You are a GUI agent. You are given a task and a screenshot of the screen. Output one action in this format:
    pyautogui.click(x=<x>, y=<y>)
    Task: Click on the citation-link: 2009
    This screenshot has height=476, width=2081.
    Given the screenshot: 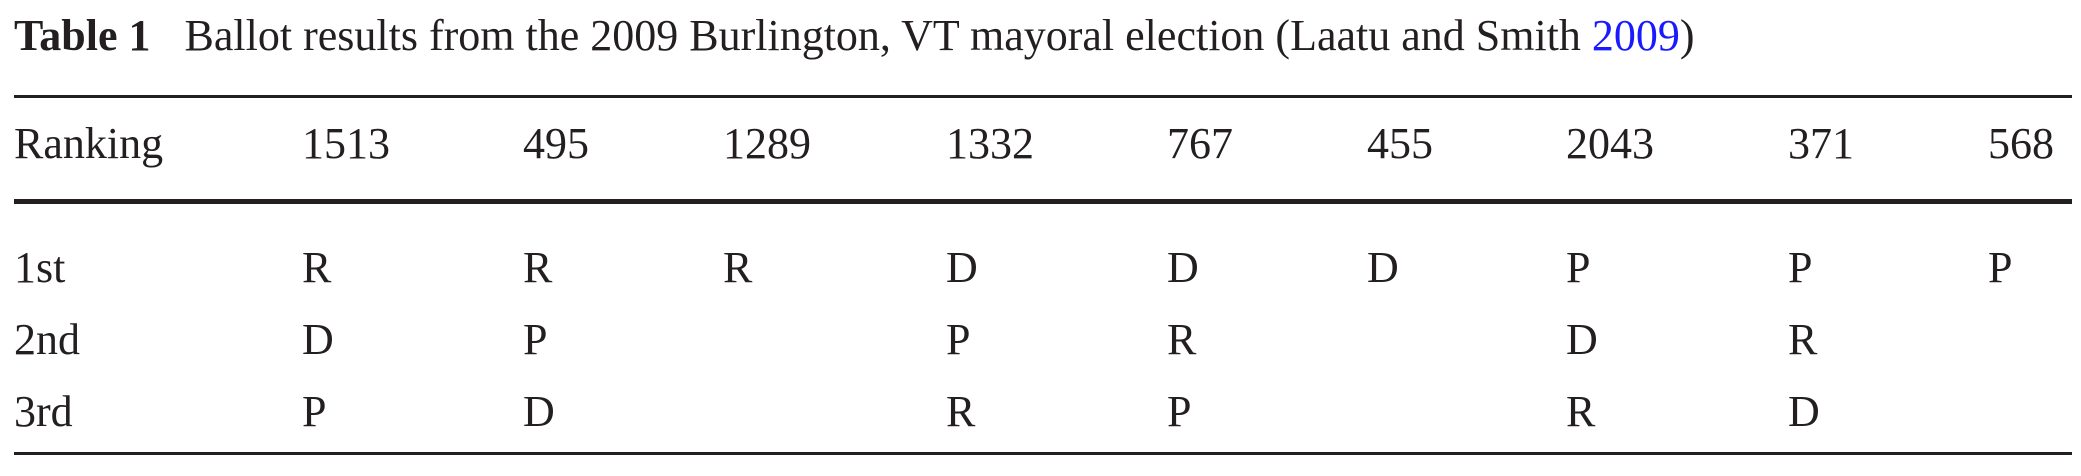 What is the action you would take?
    pyautogui.click(x=1635, y=35)
    